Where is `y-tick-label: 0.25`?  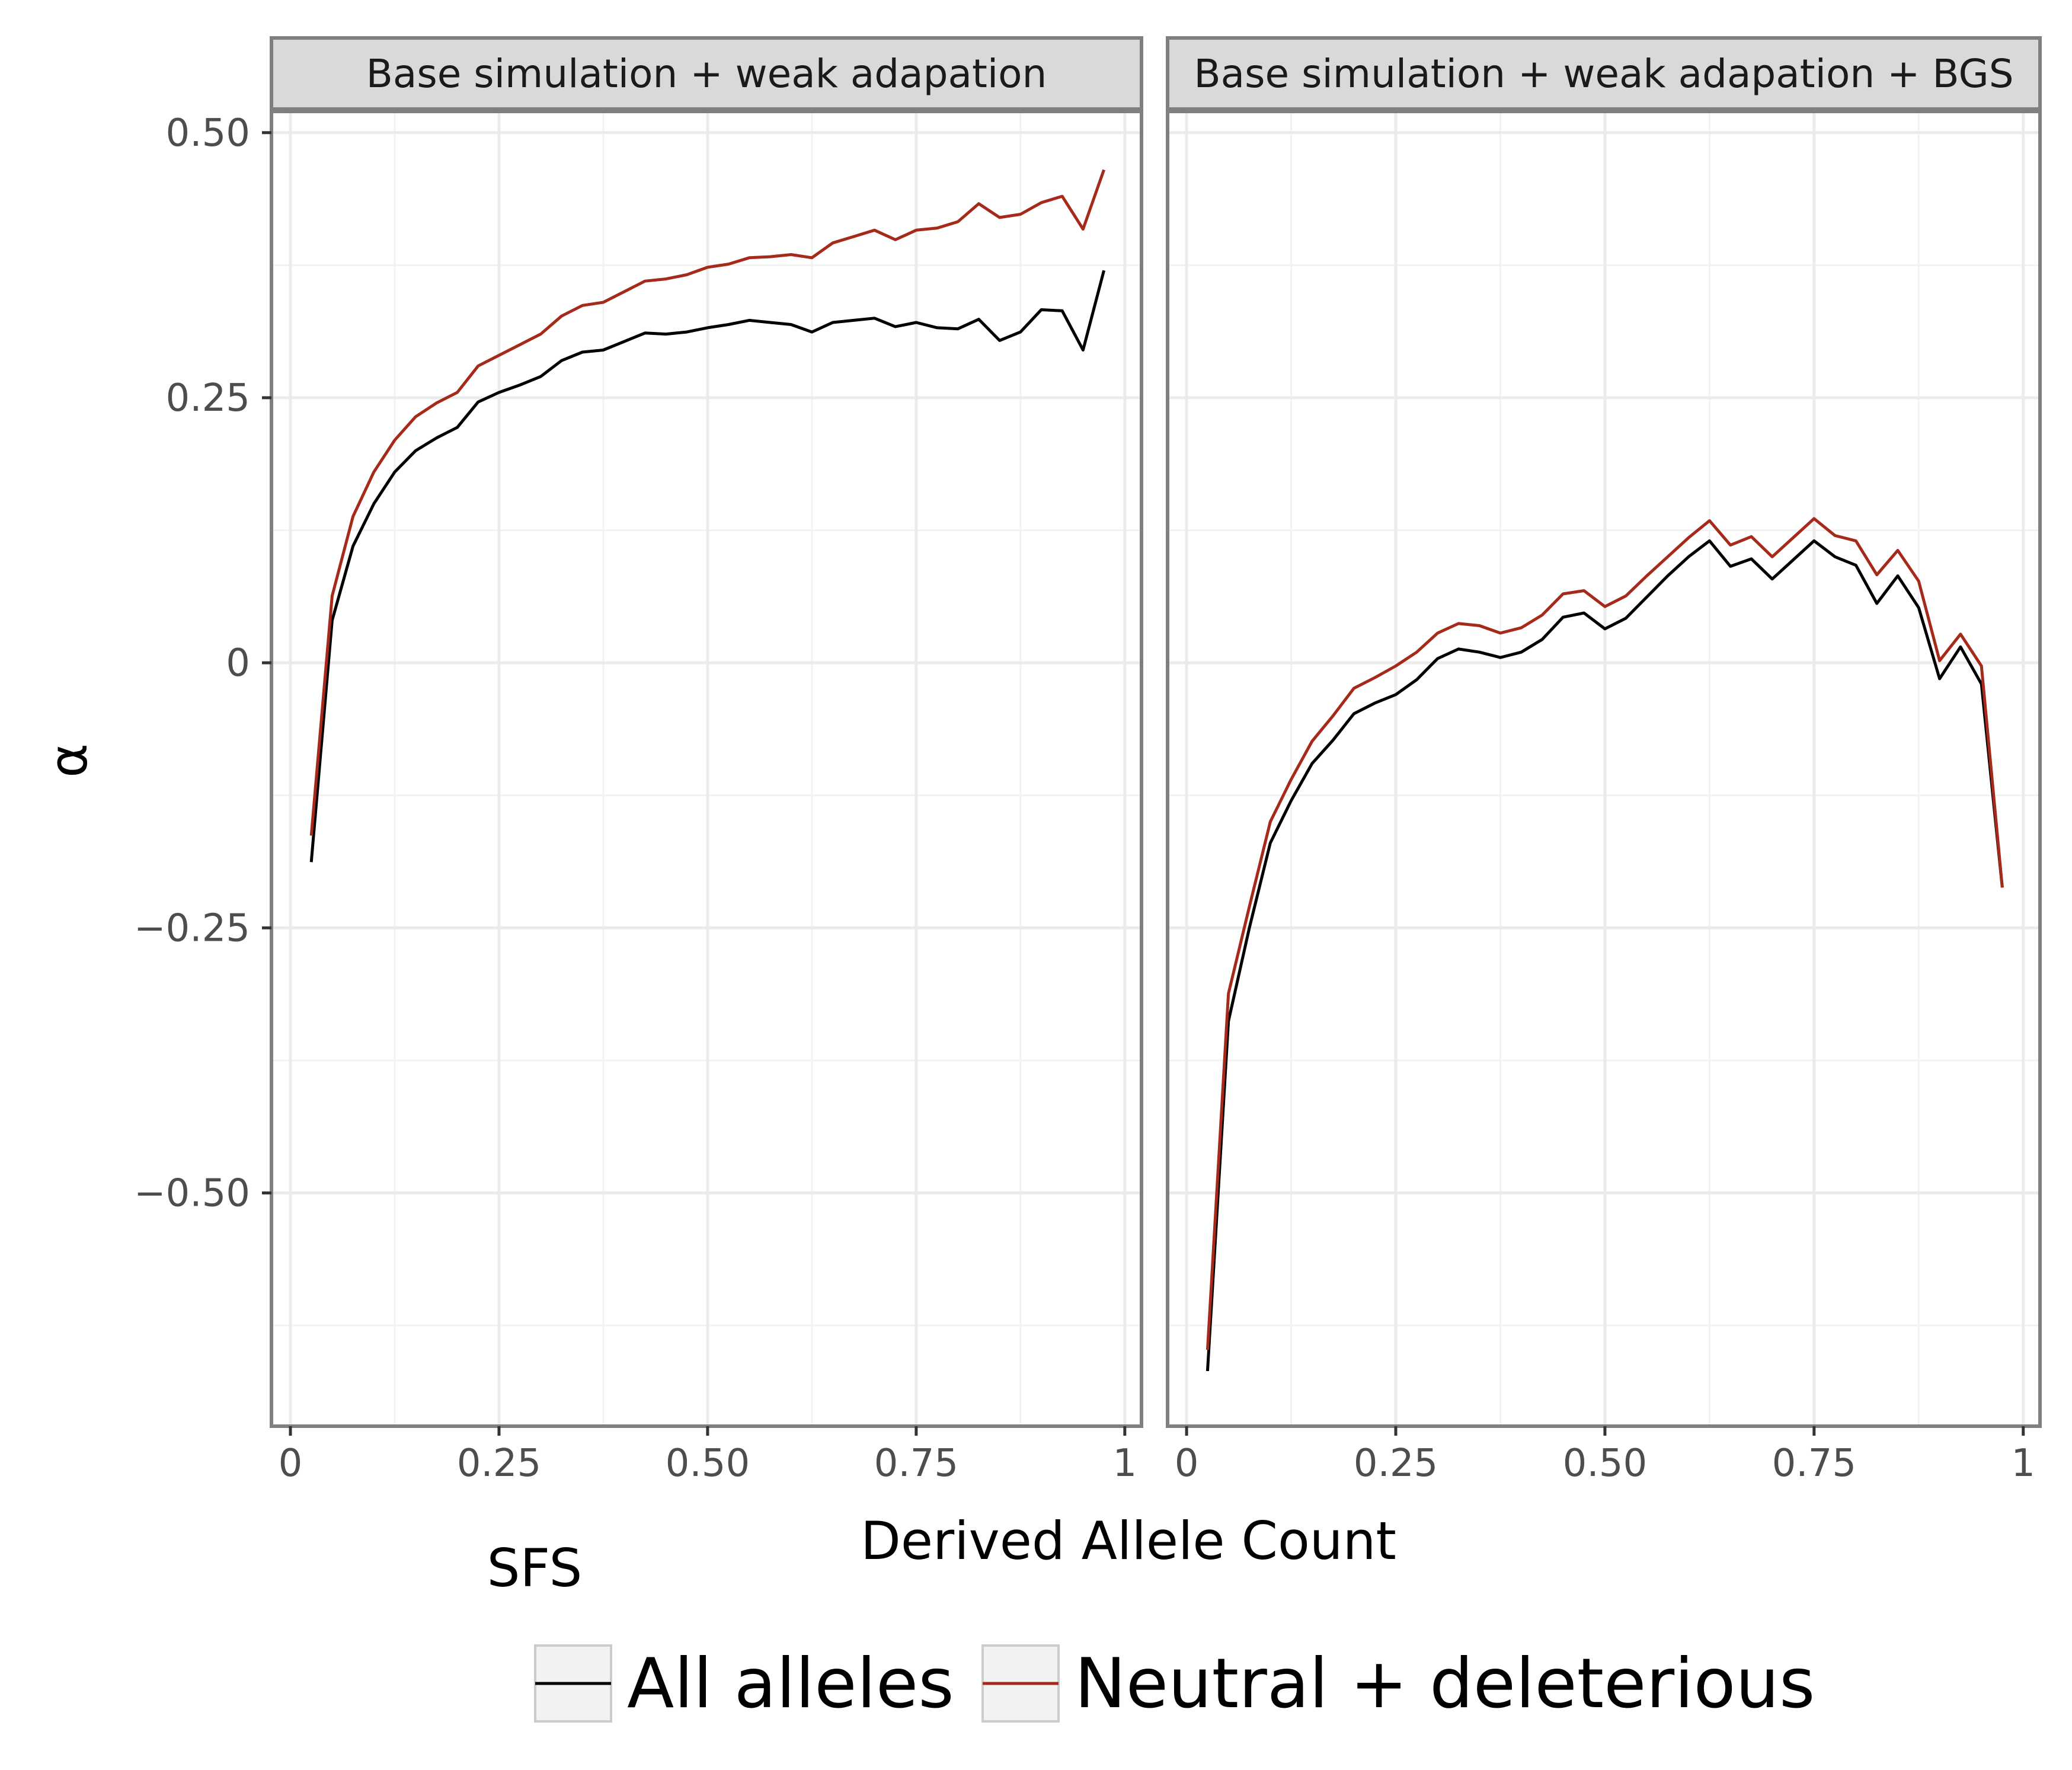 y-tick-label: 0.25 is located at coordinates (208, 398).